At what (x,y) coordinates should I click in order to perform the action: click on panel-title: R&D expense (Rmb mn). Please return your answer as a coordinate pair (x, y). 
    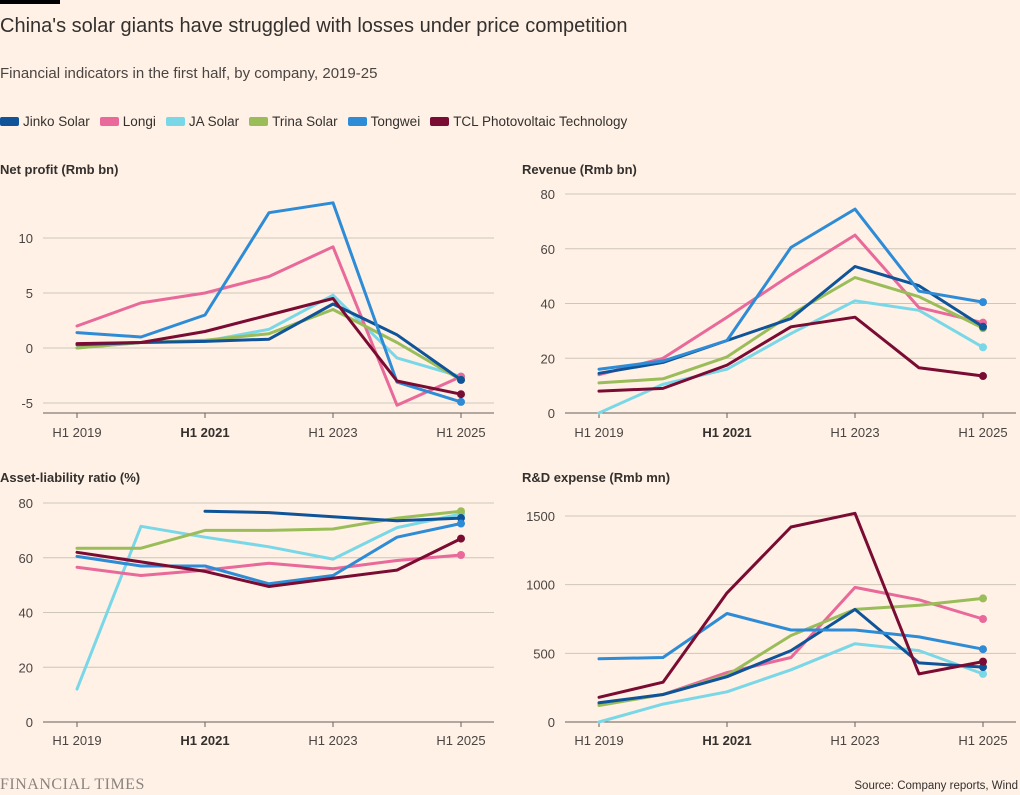
    Looking at the image, I should click on (596, 477).